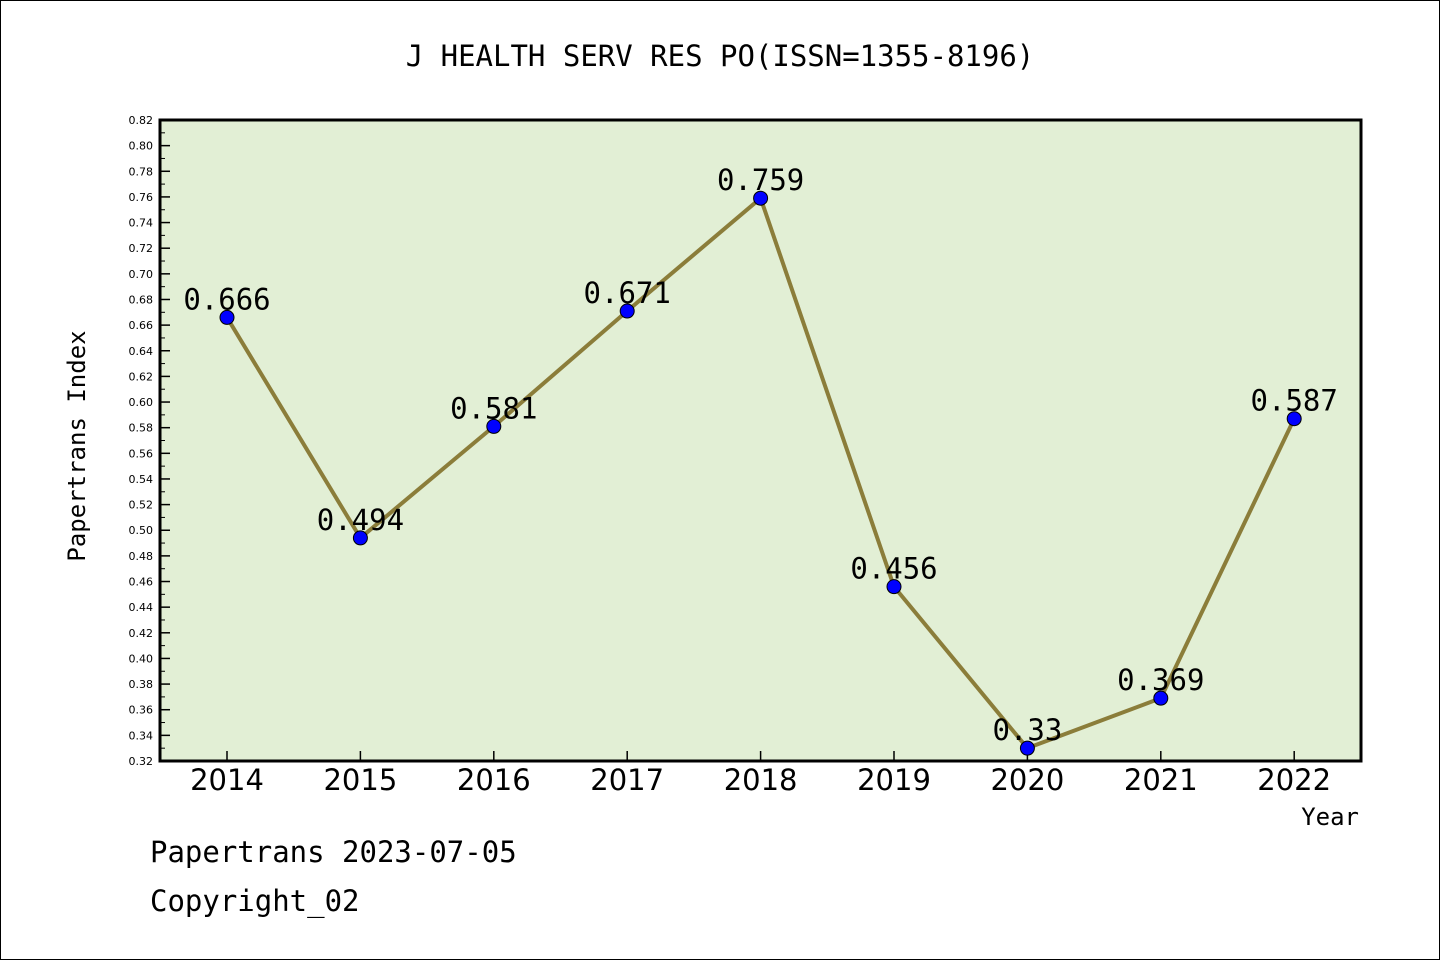  I want to click on x-tick-label: 2017, so click(627, 780).